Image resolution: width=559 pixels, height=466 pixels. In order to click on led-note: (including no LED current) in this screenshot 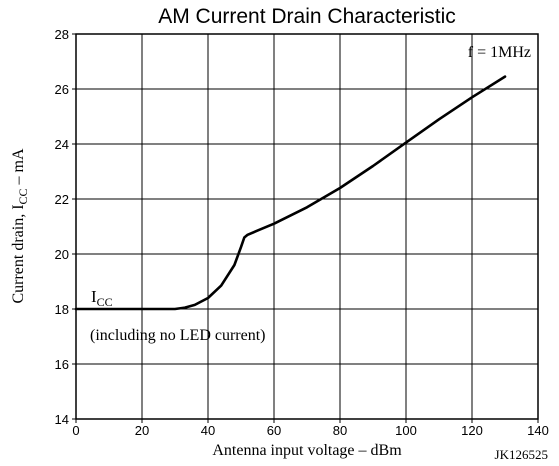, I will do `click(178, 335)`.